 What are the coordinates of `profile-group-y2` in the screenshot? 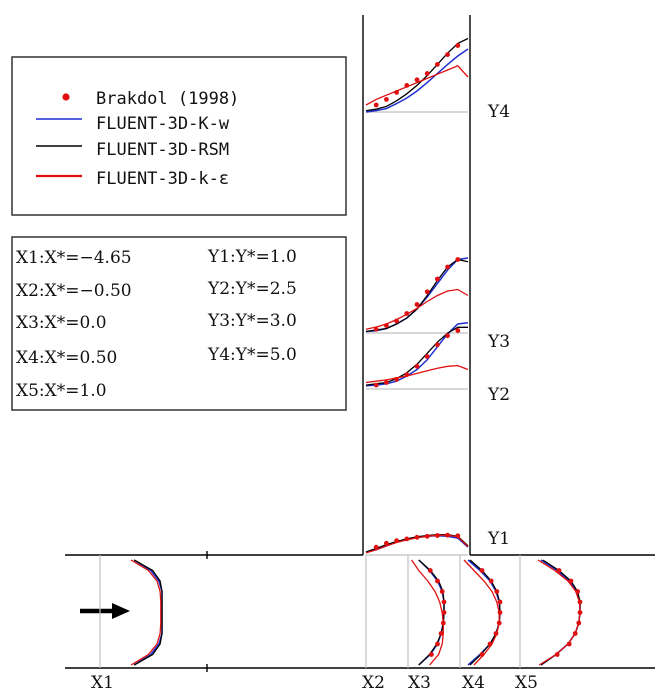 It's located at (417, 355).